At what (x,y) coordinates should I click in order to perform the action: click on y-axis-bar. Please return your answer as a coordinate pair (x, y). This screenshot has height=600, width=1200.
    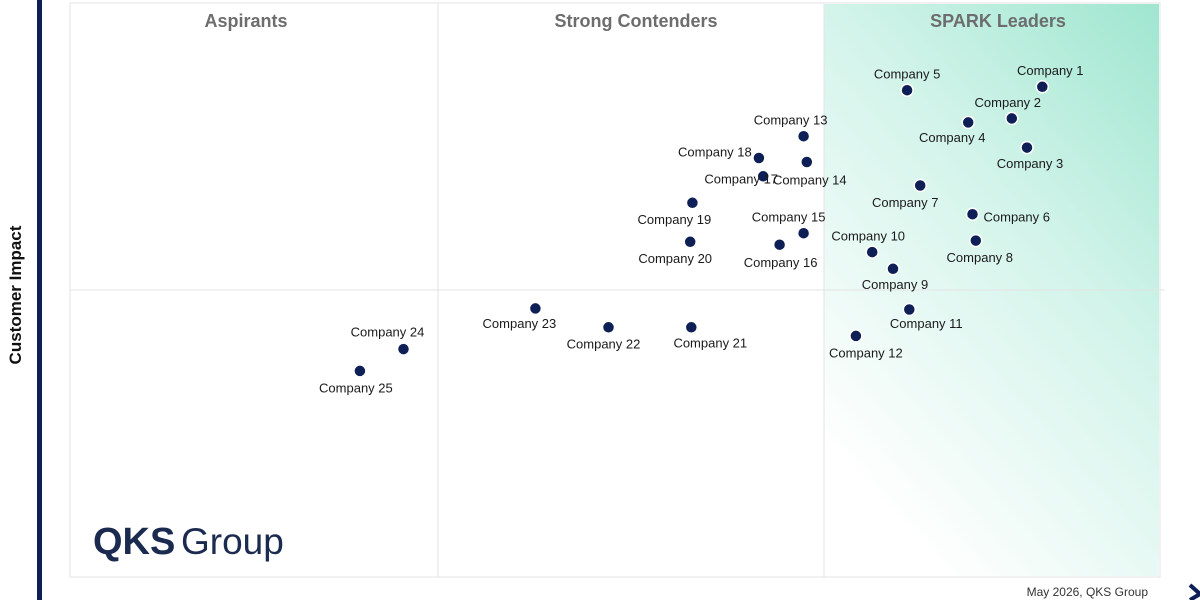
    Looking at the image, I should click on (39, 300).